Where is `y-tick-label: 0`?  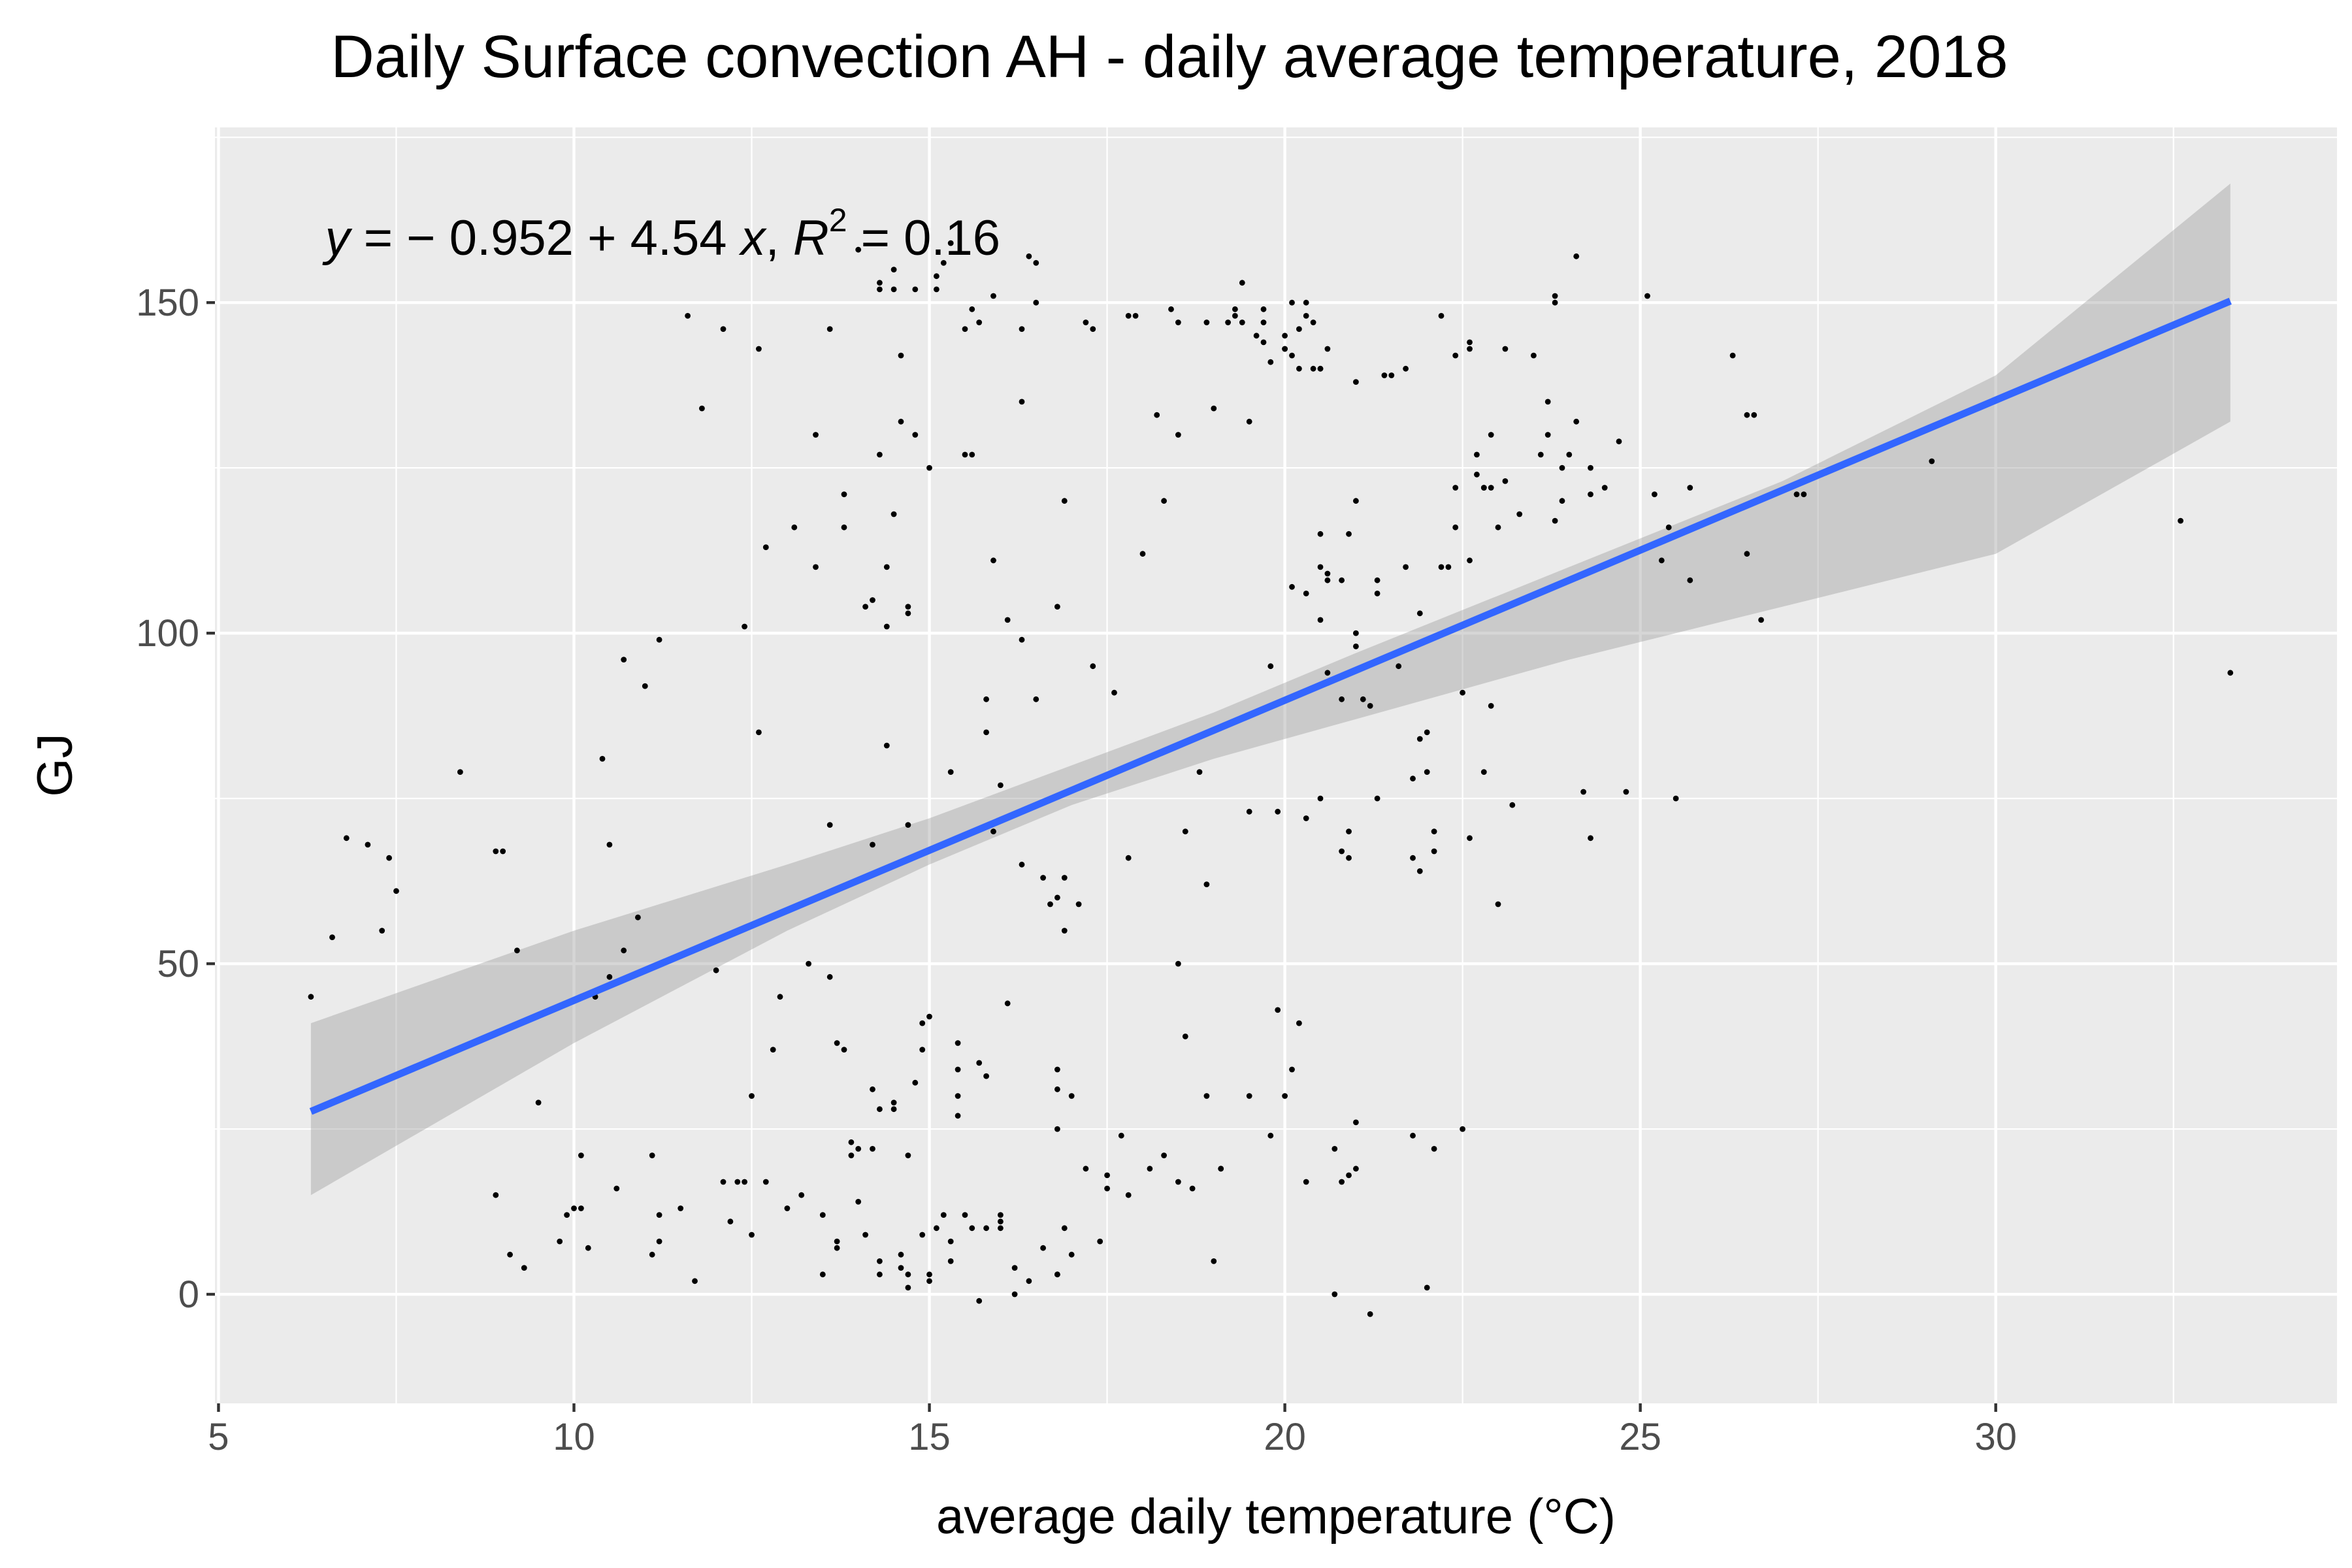 y-tick-label: 0 is located at coordinates (188, 1294).